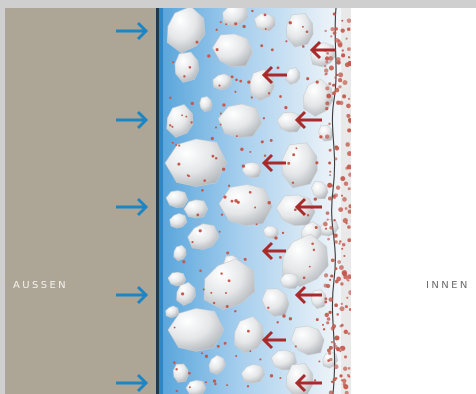 The width and height of the screenshot is (476, 394). What do you see at coordinates (132, 207) in the screenshot?
I see `arrow-right-icon` at bounding box center [132, 207].